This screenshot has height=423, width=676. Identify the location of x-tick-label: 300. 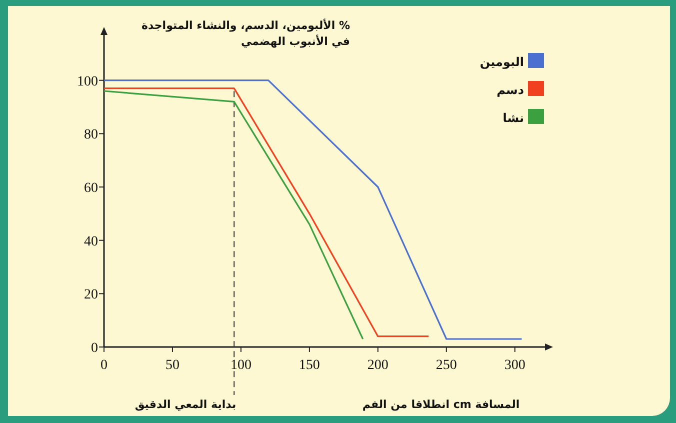
(515, 365).